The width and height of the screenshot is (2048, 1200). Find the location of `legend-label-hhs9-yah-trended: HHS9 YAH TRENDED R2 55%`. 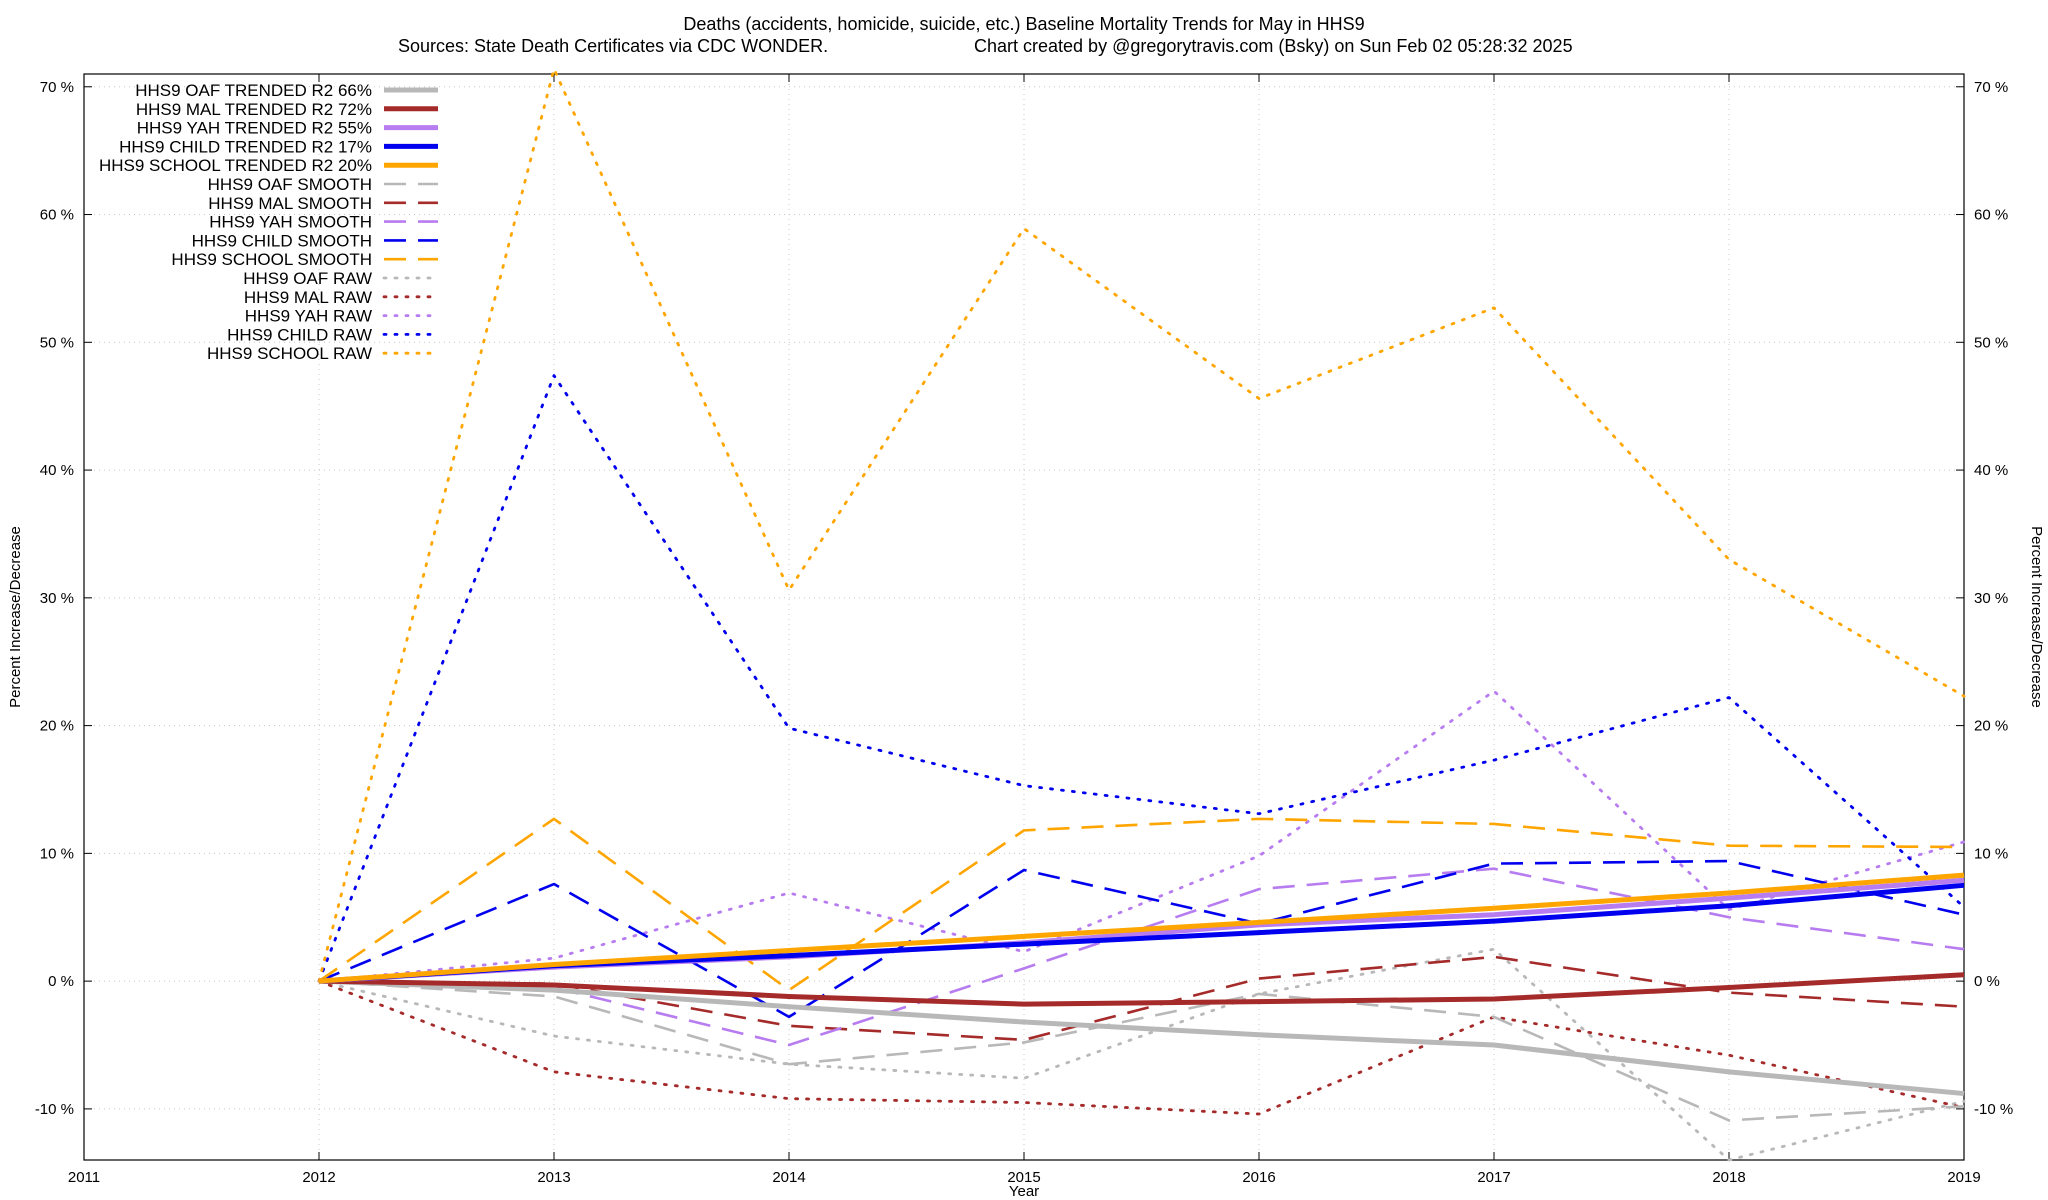

legend-label-hhs9-yah-trended: HHS9 YAH TRENDED R2 55% is located at coordinates (254, 128).